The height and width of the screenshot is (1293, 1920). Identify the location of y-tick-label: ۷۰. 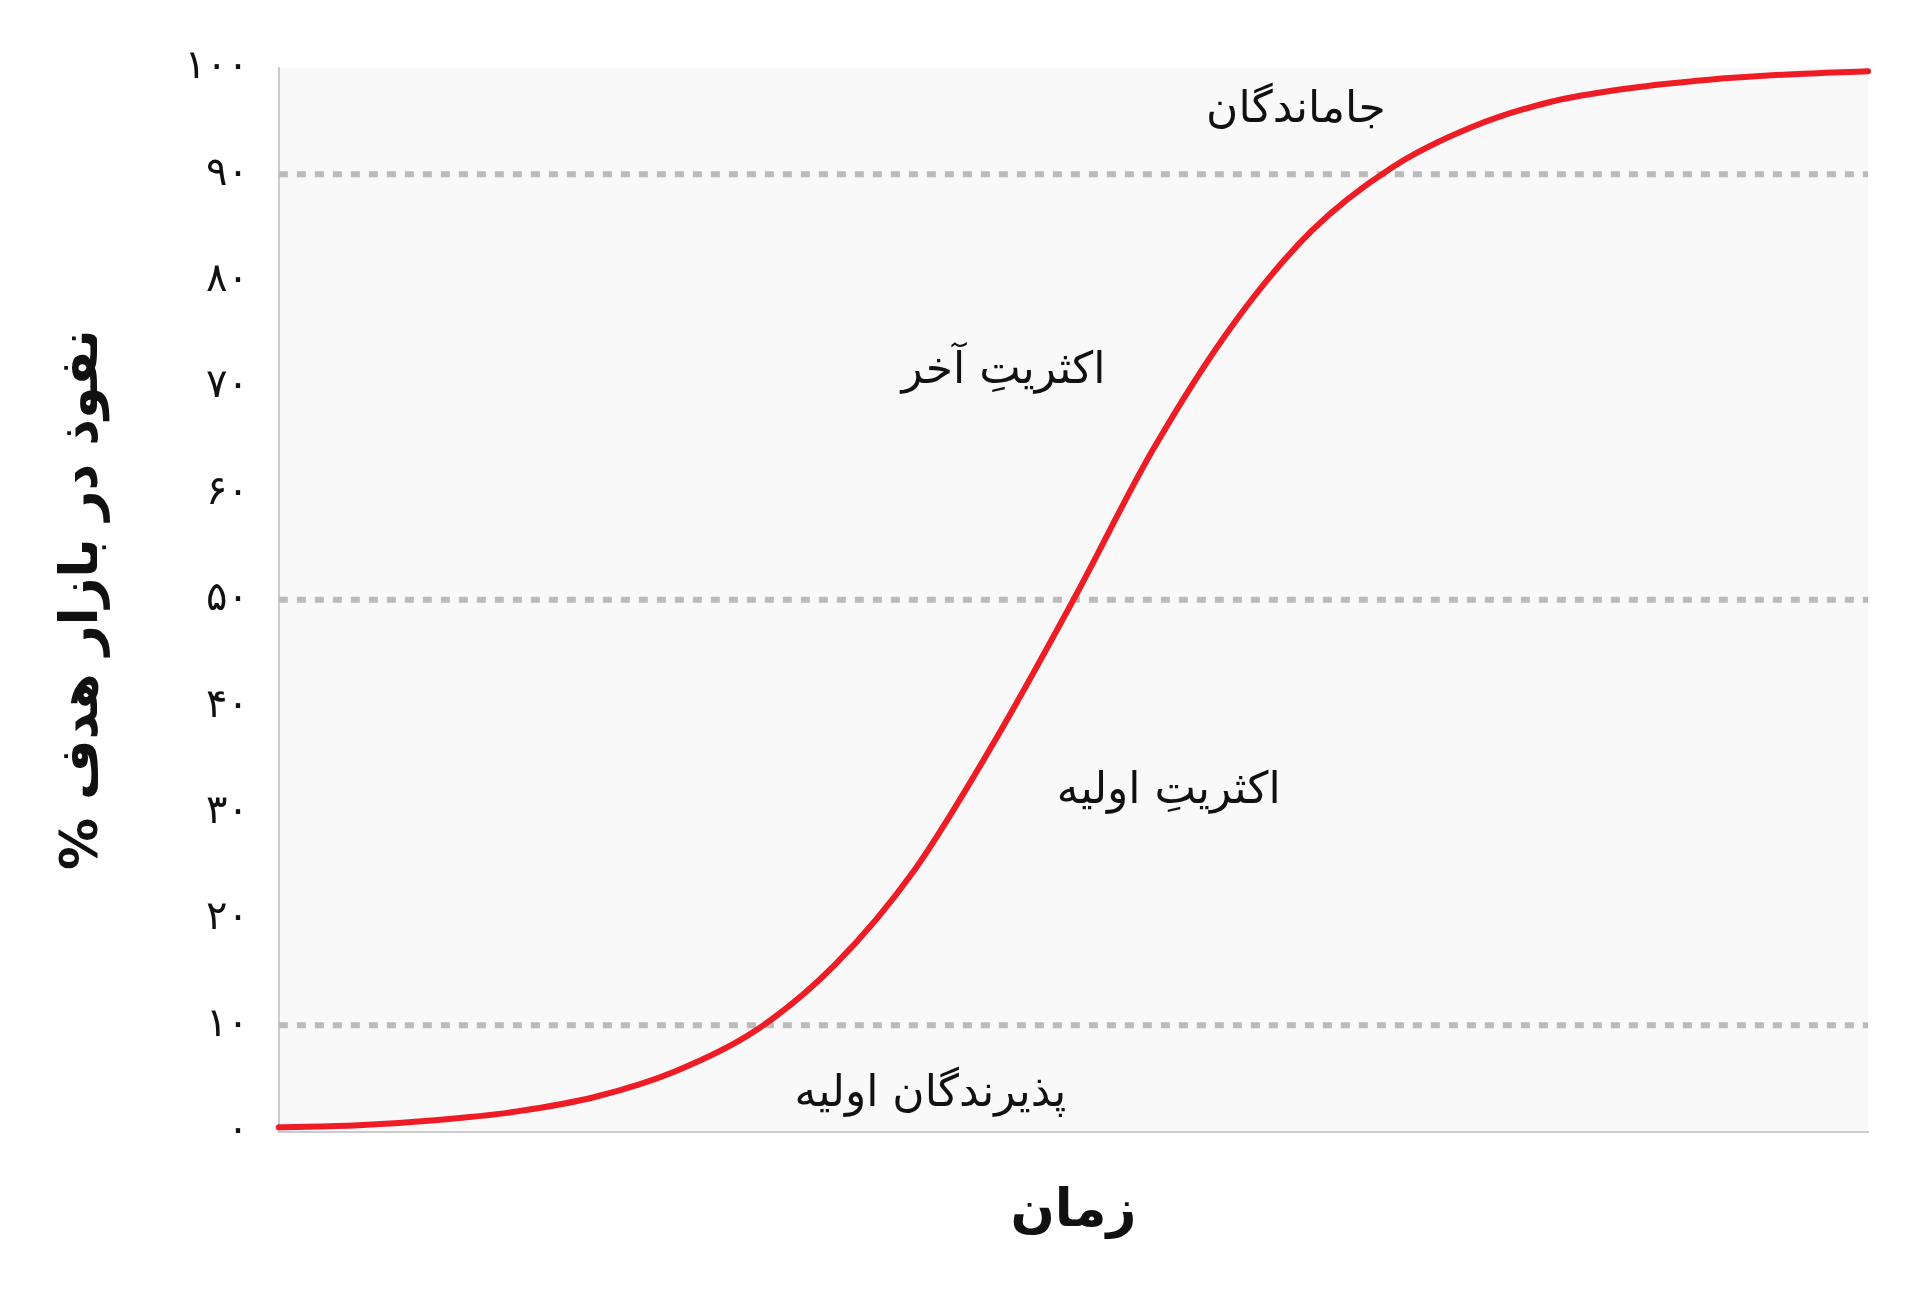
(227, 383).